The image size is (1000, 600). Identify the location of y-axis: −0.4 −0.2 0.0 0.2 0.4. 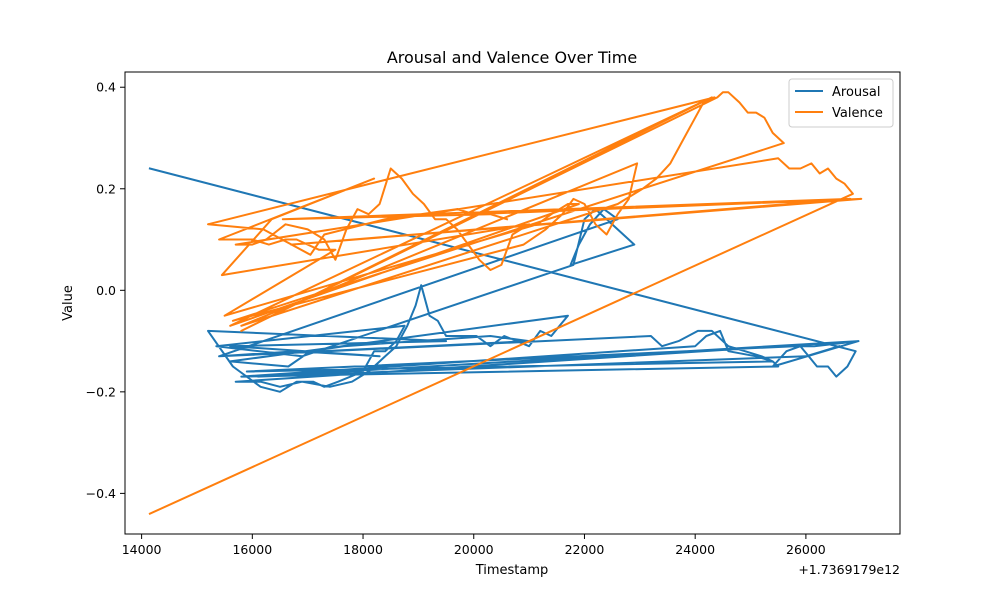
(105, 290).